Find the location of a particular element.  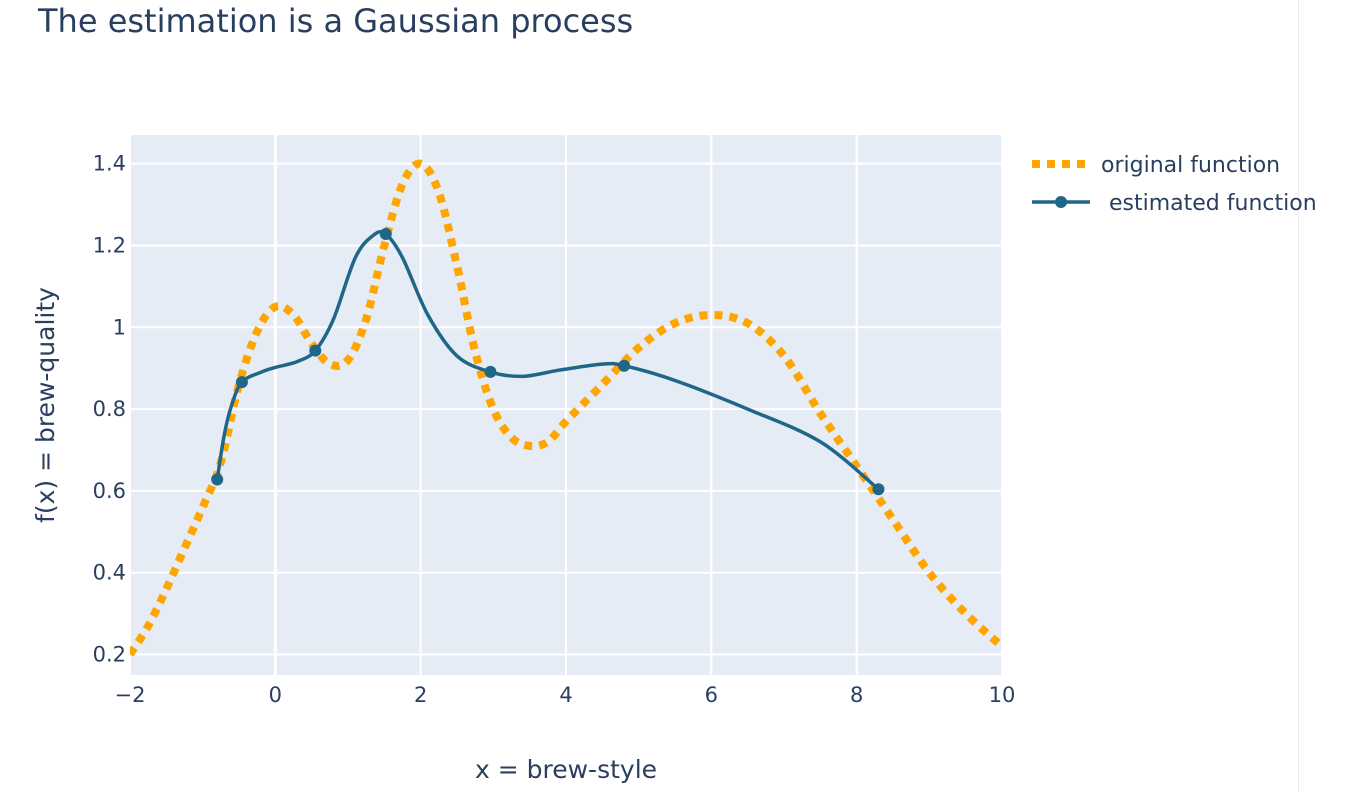

y-tick-label: 0.8 is located at coordinates (109, 409).